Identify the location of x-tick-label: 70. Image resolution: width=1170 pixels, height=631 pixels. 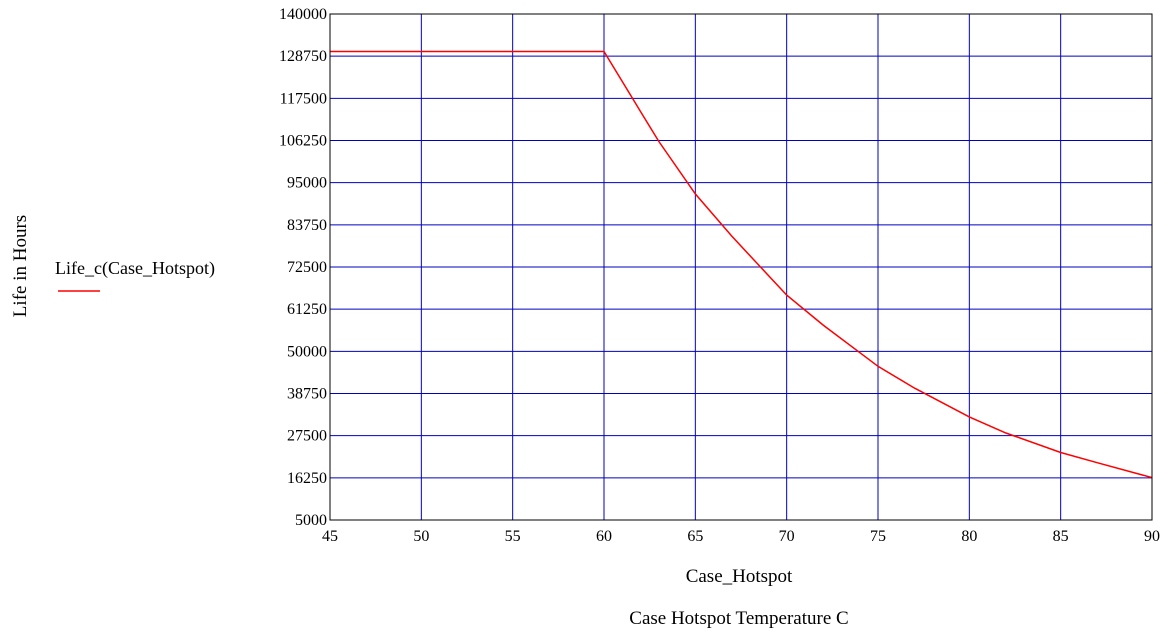
(787, 536).